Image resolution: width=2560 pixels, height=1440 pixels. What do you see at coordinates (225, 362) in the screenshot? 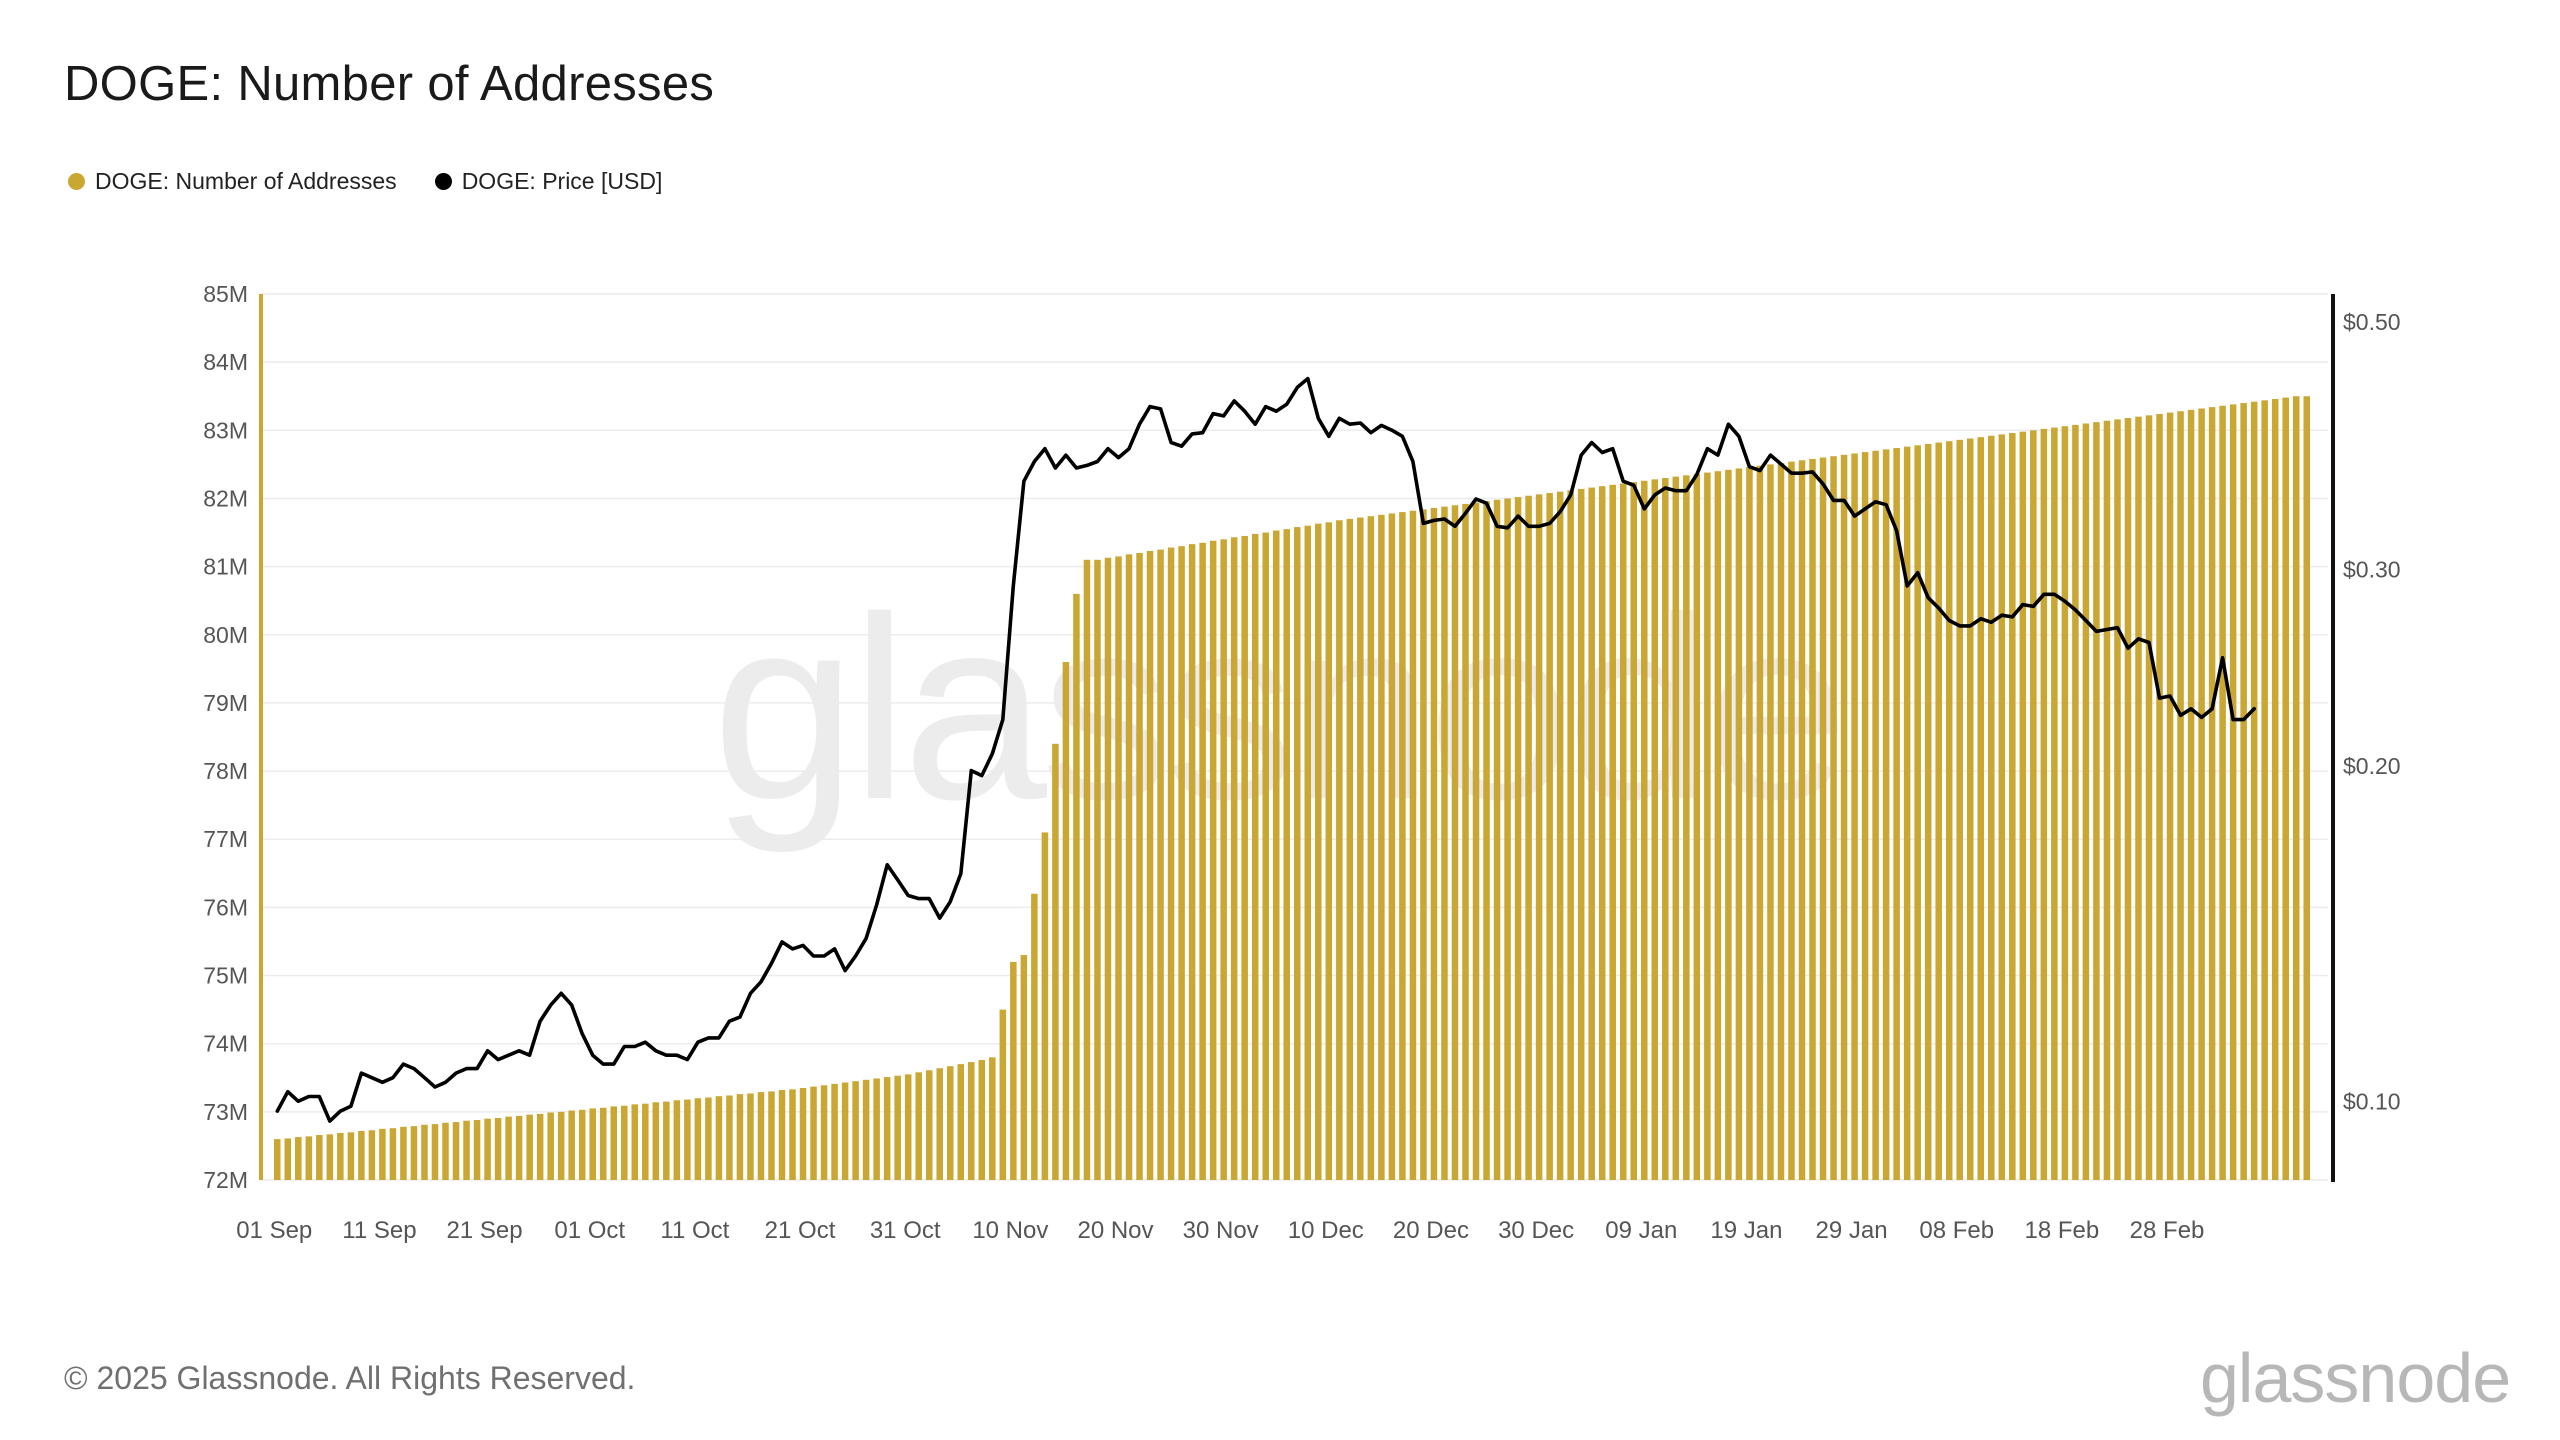
I see `y-left-tick-label: 84M` at bounding box center [225, 362].